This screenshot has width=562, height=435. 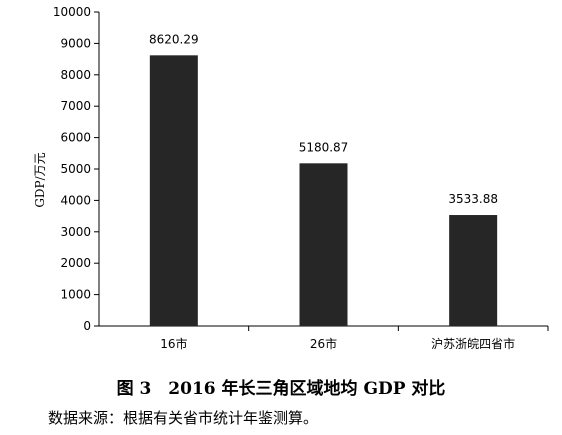 I want to click on y-tick-label: 0, so click(x=87, y=326).